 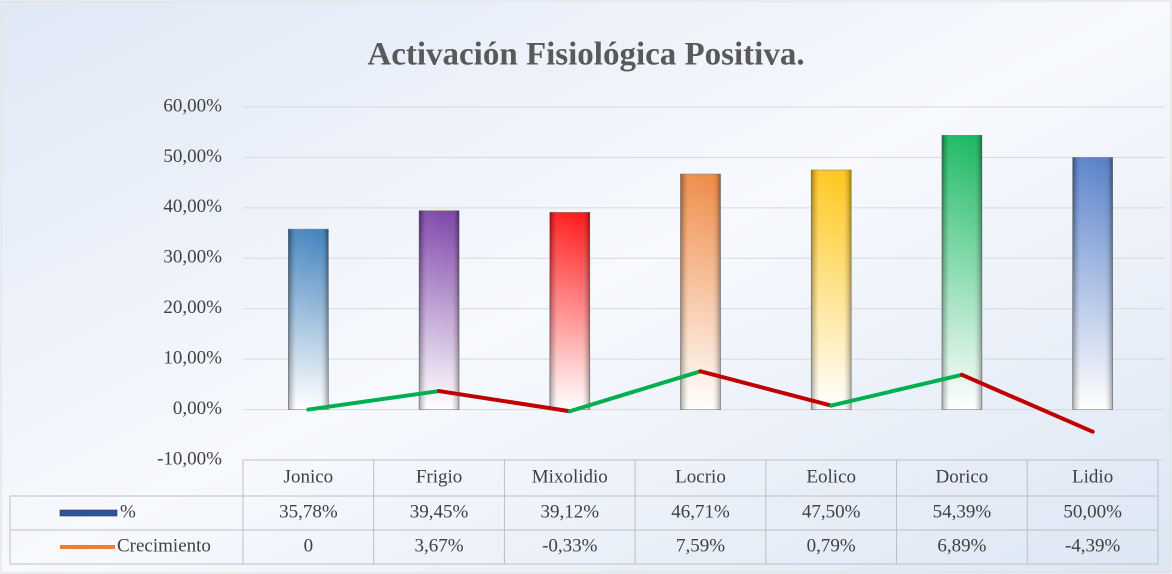 I want to click on x-tick-label: Lidio, so click(x=1092, y=476).